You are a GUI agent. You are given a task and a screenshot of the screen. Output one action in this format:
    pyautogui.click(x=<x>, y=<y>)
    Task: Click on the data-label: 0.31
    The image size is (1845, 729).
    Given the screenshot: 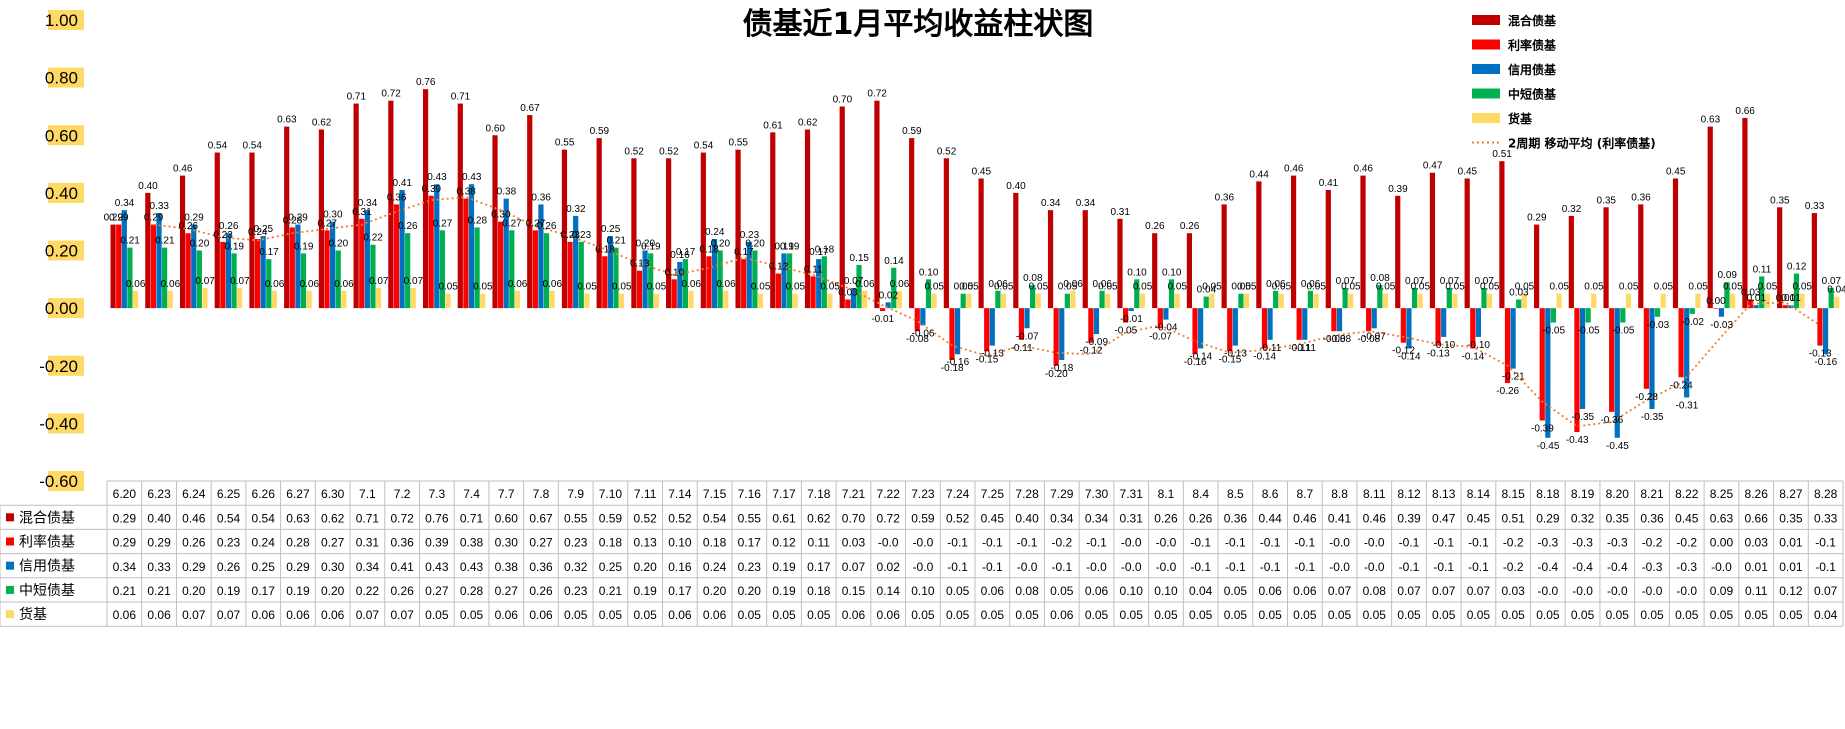 What is the action you would take?
    pyautogui.click(x=362, y=212)
    